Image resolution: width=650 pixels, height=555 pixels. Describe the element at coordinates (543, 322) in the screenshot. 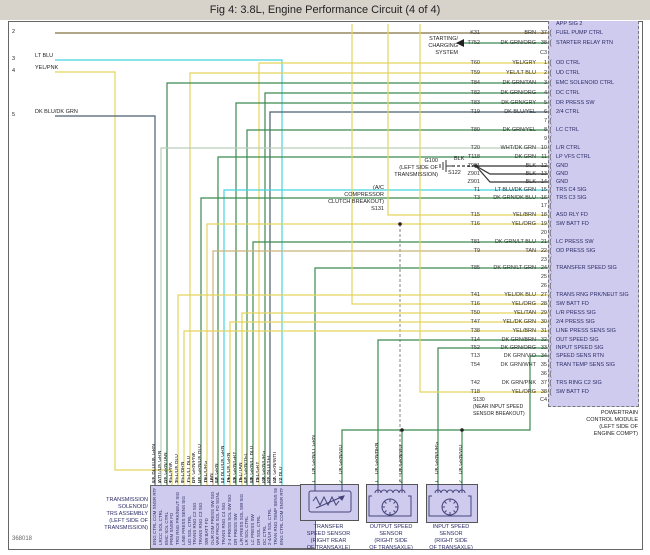

I see `pin-number: 30` at that location.